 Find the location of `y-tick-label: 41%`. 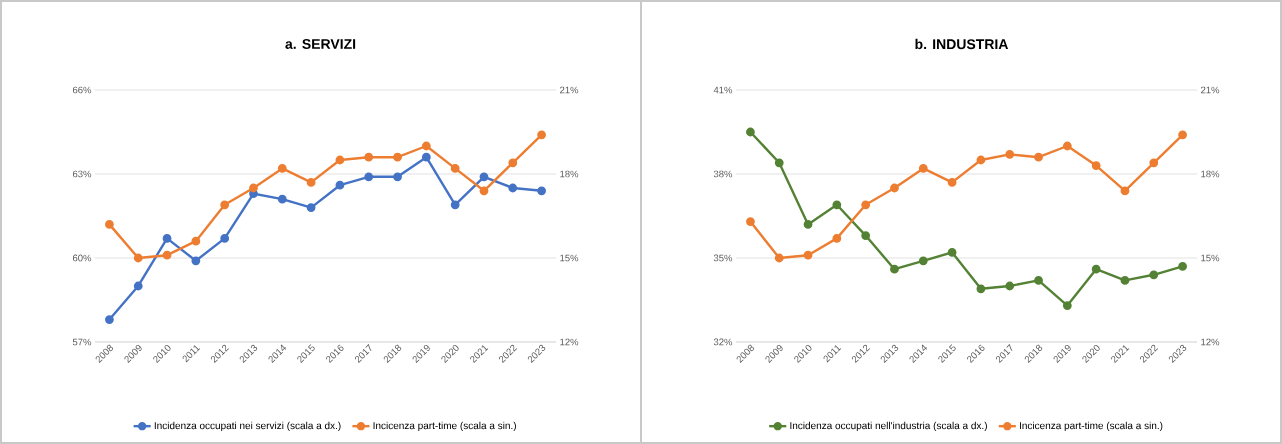

y-tick-label: 41% is located at coordinates (723, 90).